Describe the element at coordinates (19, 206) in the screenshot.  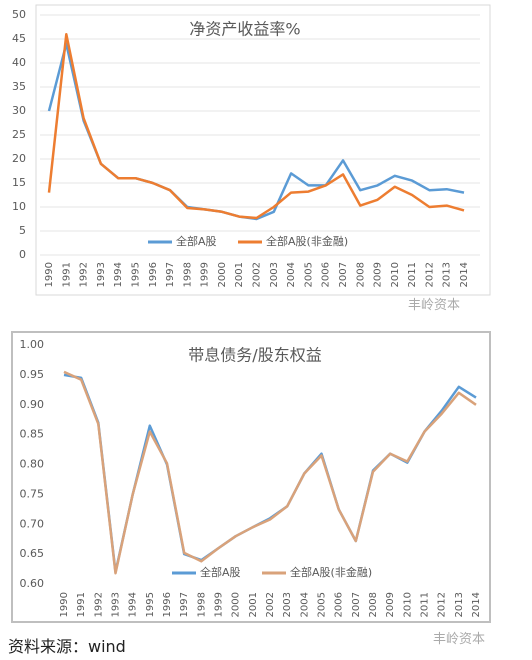
I see `y-tick-label: 10` at that location.